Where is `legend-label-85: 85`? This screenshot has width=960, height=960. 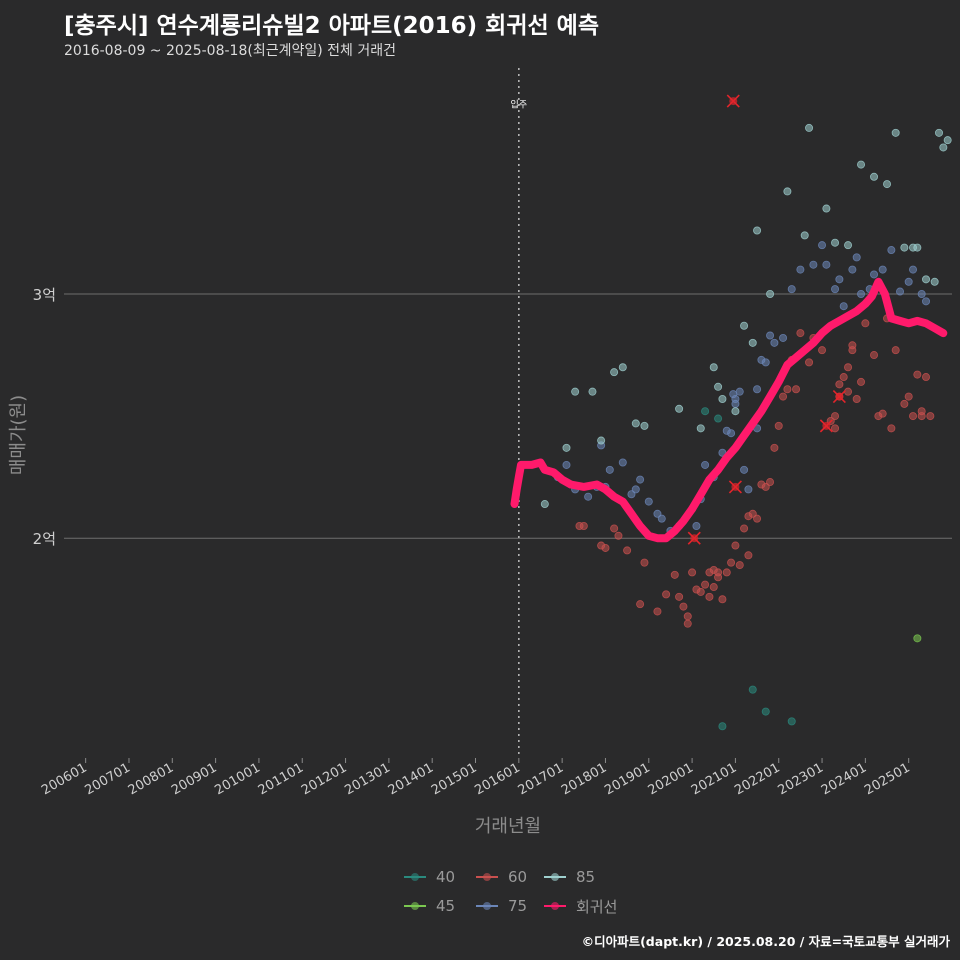 legend-label-85: 85 is located at coordinates (586, 877).